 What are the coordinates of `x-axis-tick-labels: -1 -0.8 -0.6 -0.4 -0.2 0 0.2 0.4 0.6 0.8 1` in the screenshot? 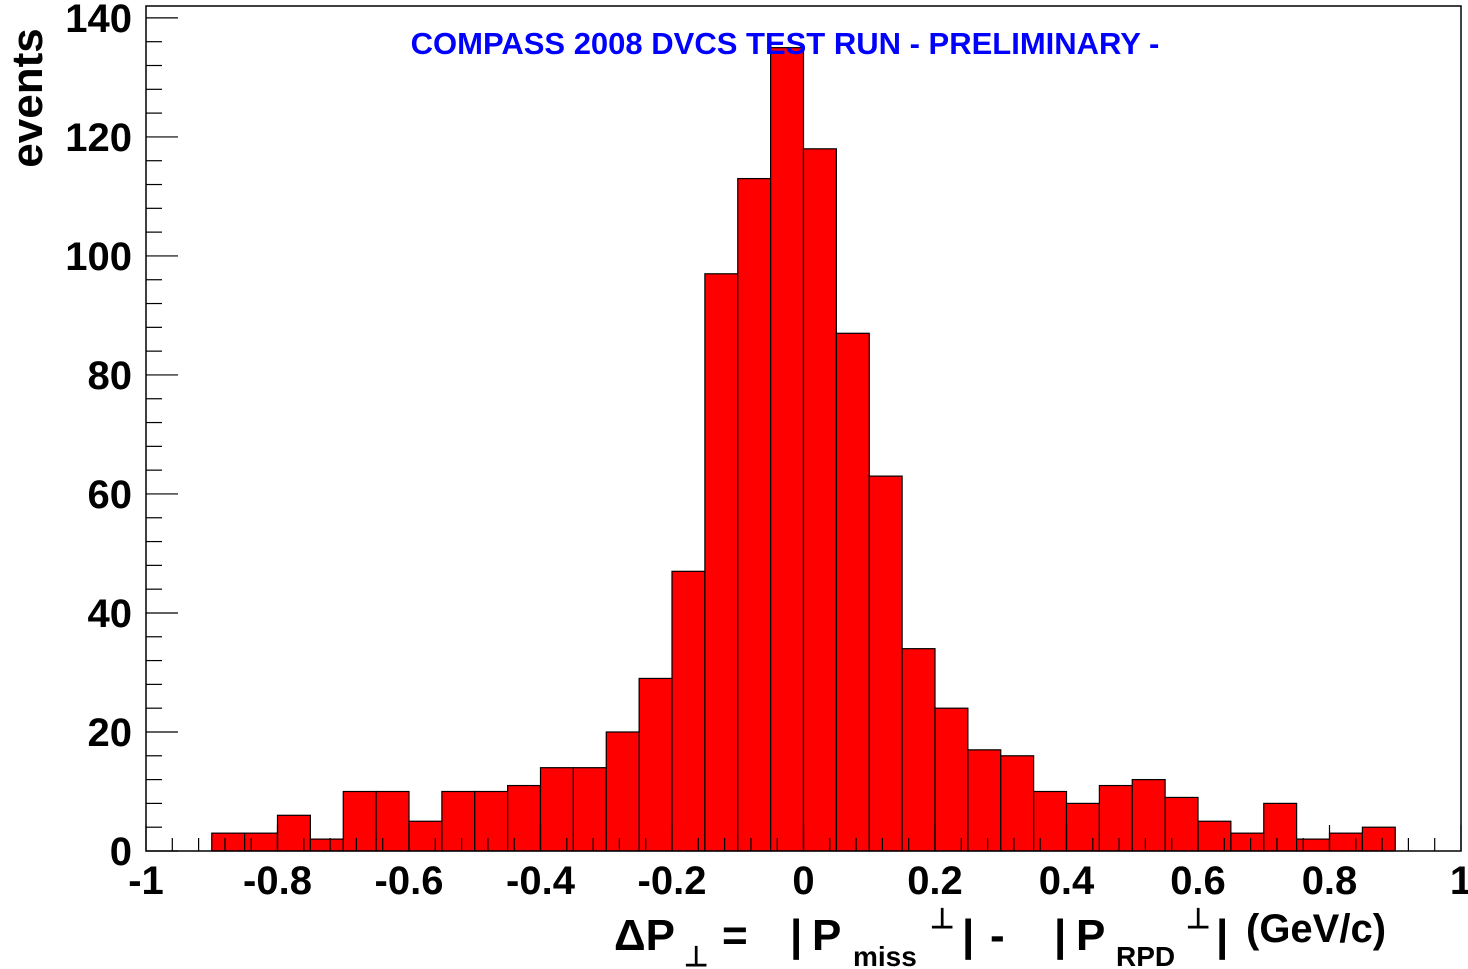 It's located at (798, 881).